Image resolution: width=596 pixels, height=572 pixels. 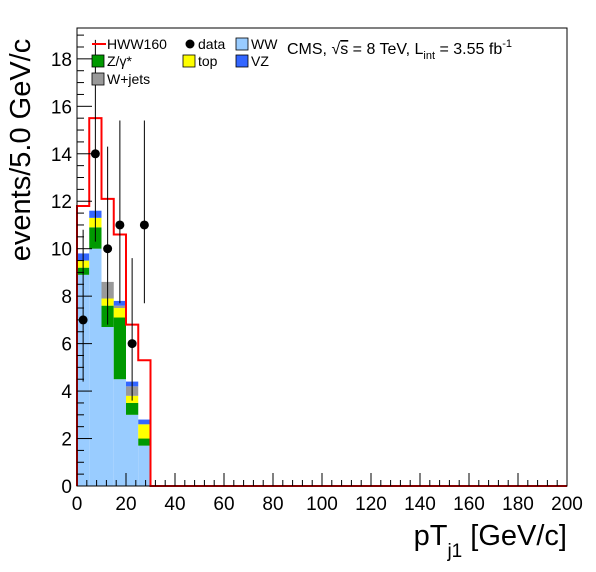 What do you see at coordinates (189, 61) in the screenshot?
I see `legend-top-swatch` at bounding box center [189, 61].